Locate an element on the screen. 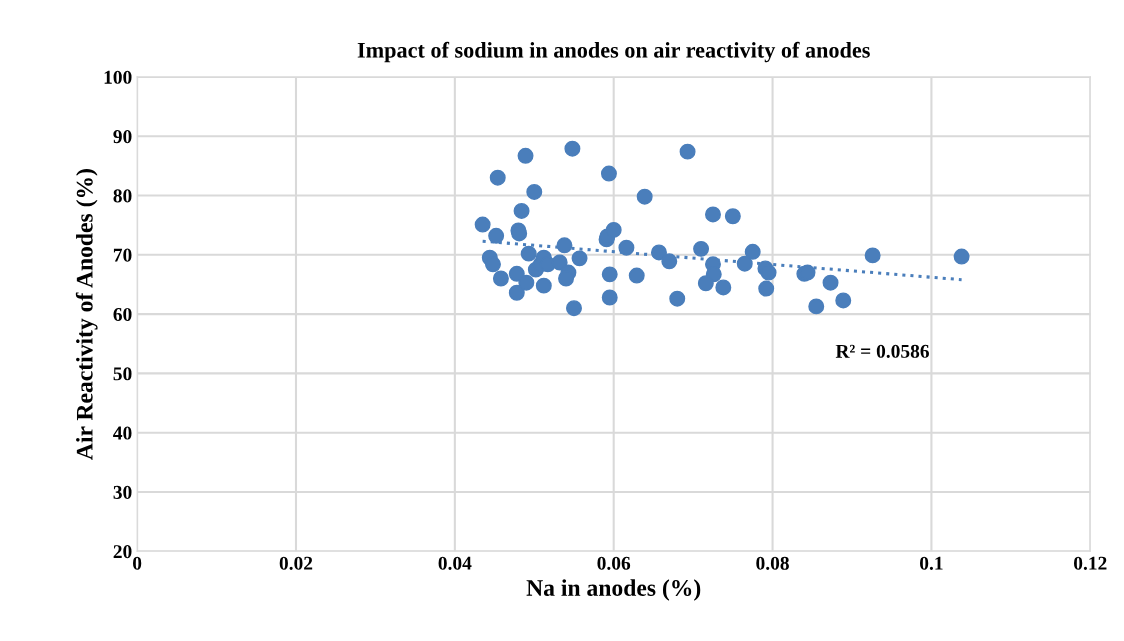  y-tick-label: 20 is located at coordinates (122, 552).